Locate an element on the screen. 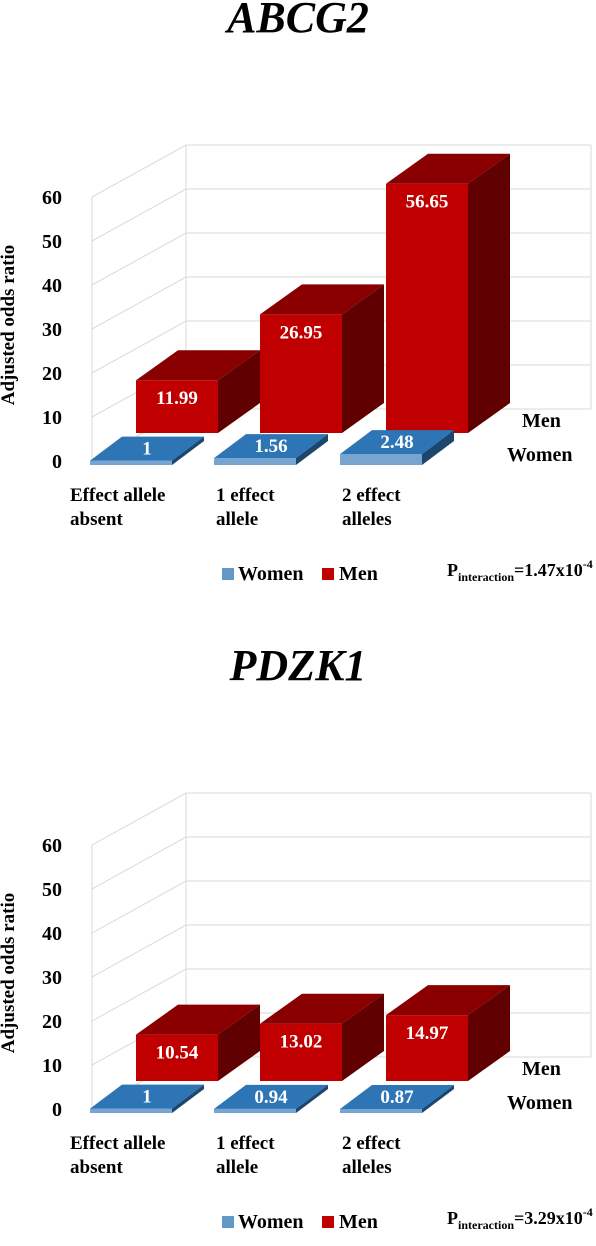 This screenshot has width=596, height=1246. x-category-label: alleles is located at coordinates (367, 1167).